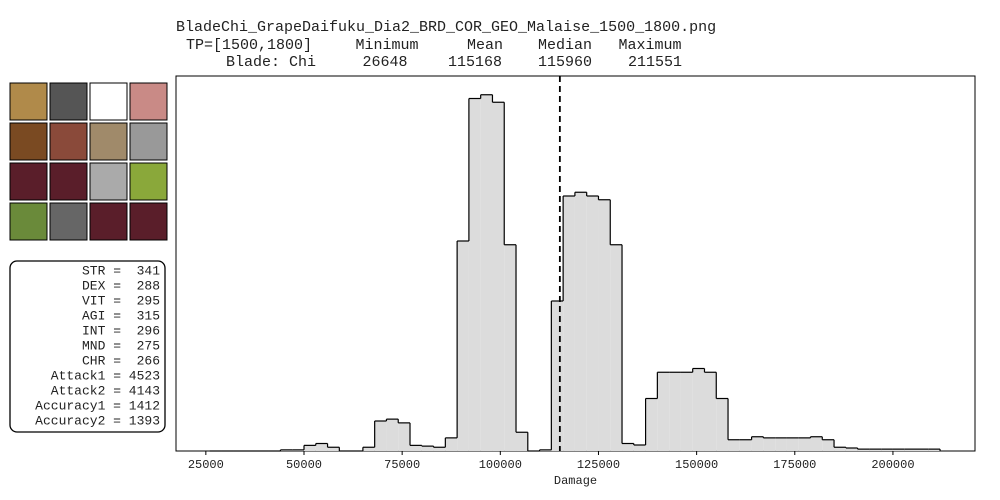  I want to click on stats-header: Mean, so click(485, 45).